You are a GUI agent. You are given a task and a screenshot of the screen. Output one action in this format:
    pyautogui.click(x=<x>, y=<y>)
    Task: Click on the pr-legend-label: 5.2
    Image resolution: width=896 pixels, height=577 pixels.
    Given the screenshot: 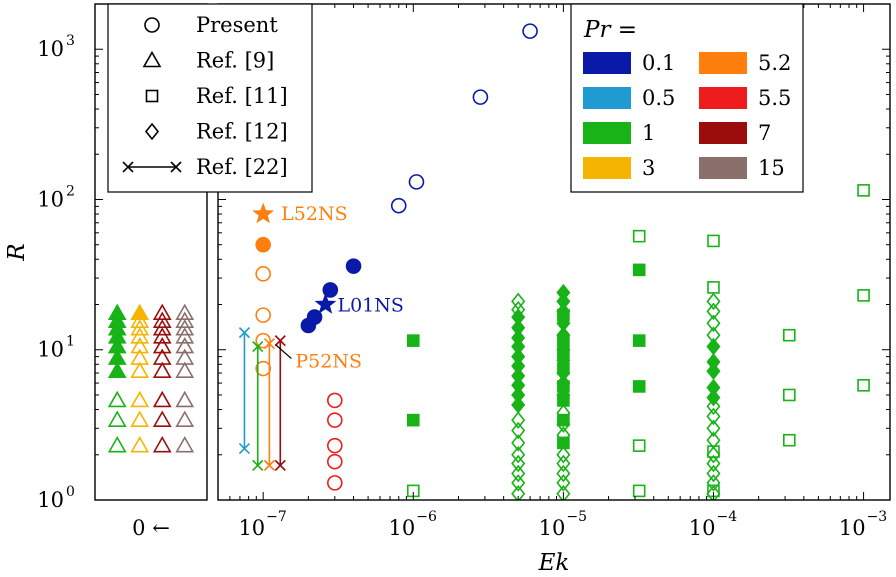 What is the action you would take?
    pyautogui.click(x=774, y=63)
    